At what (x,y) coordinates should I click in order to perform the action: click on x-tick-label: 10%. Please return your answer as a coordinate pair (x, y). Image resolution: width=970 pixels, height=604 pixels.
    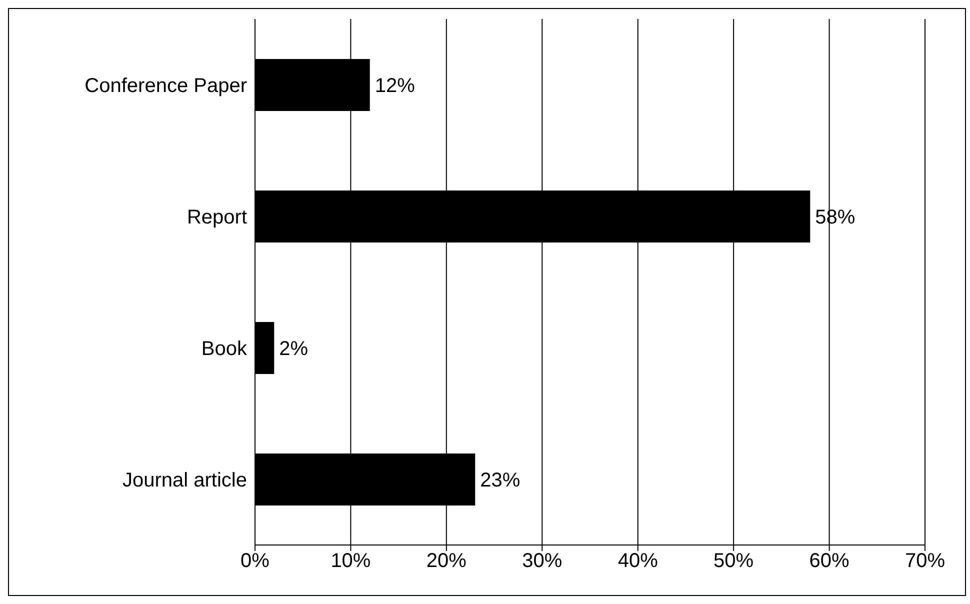
    Looking at the image, I should click on (350, 561).